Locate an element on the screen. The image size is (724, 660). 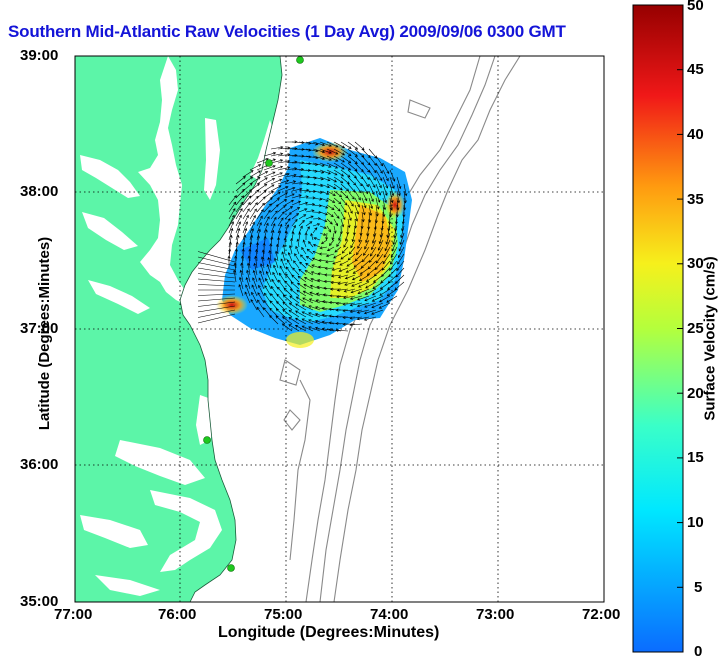
colorbar-label: Surface Velocity (cm/s) is located at coordinates (710, 338).